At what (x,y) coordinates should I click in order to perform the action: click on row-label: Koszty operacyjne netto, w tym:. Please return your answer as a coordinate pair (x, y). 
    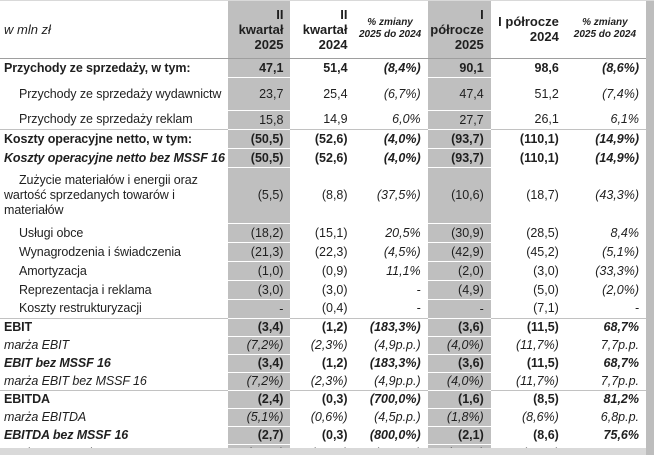
    Looking at the image, I should click on (114, 139).